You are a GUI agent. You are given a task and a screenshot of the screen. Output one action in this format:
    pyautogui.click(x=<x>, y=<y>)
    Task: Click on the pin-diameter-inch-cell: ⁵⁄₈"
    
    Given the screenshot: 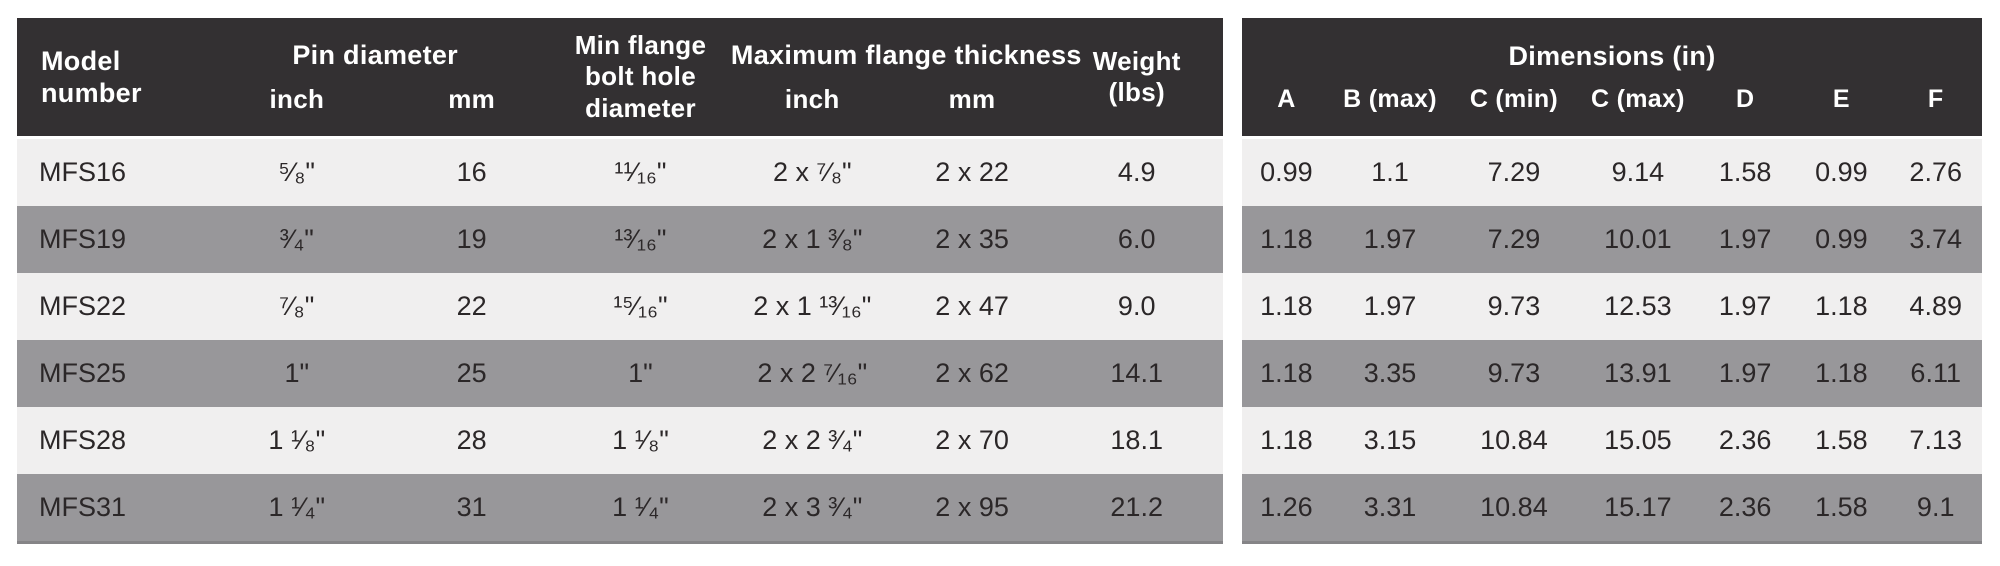 What is the action you would take?
    pyautogui.click(x=297, y=172)
    